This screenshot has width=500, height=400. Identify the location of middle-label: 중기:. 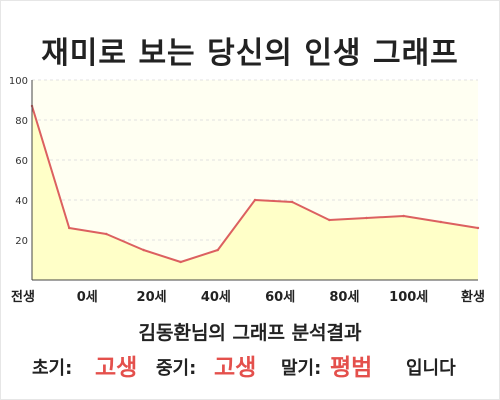
(176, 368).